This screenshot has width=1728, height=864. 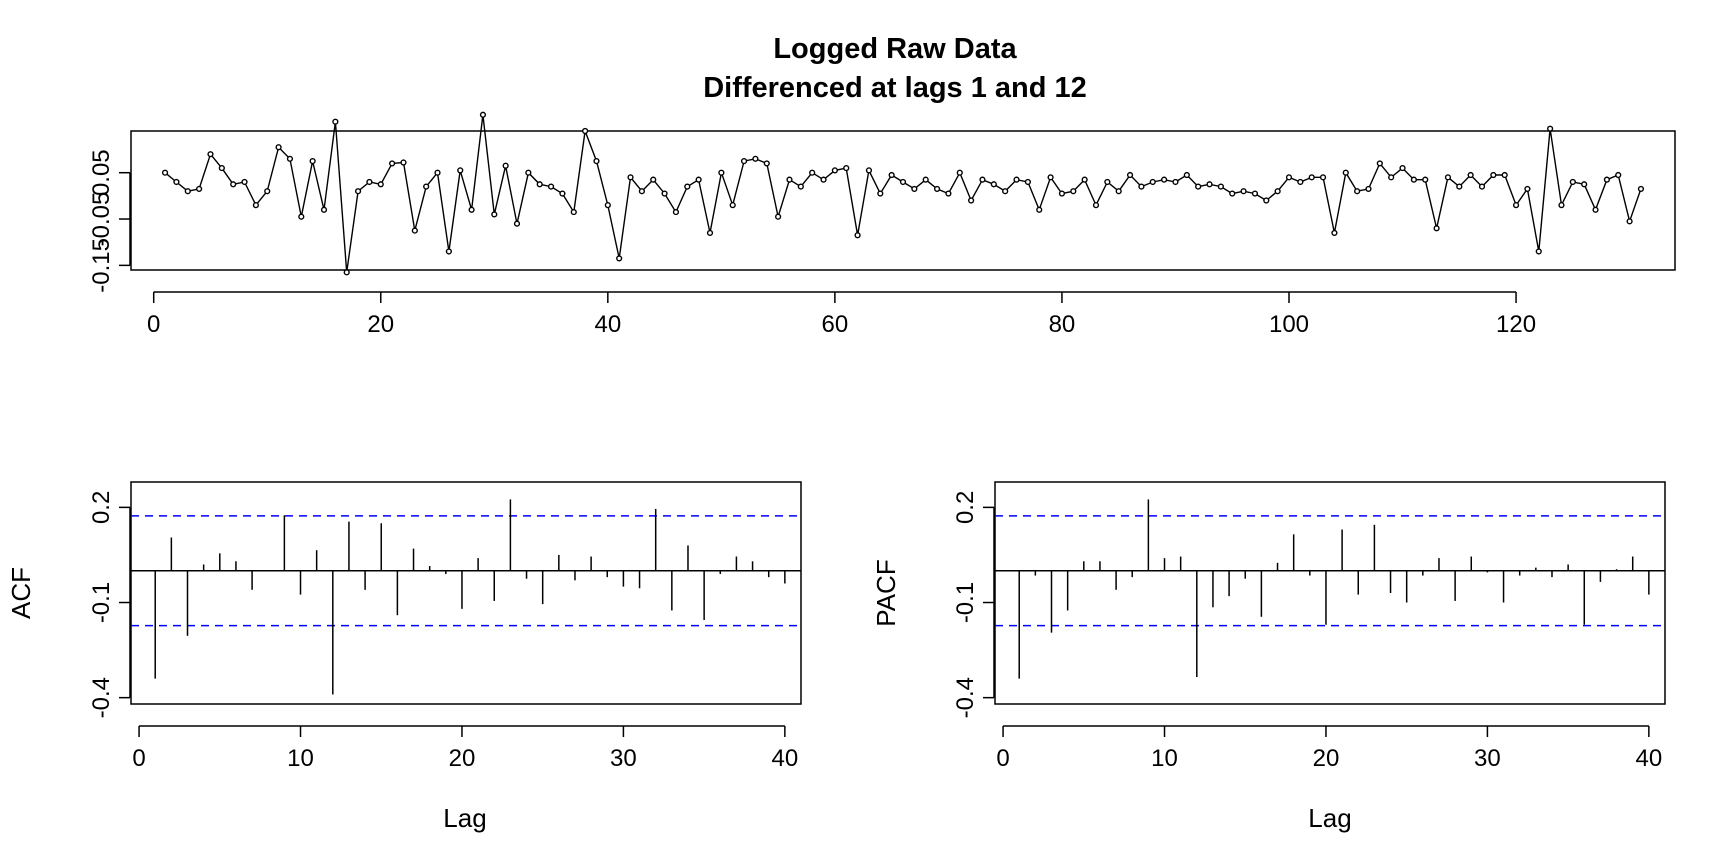 I want to click on pacf-x-tick-label: 30, so click(x=1487, y=758).